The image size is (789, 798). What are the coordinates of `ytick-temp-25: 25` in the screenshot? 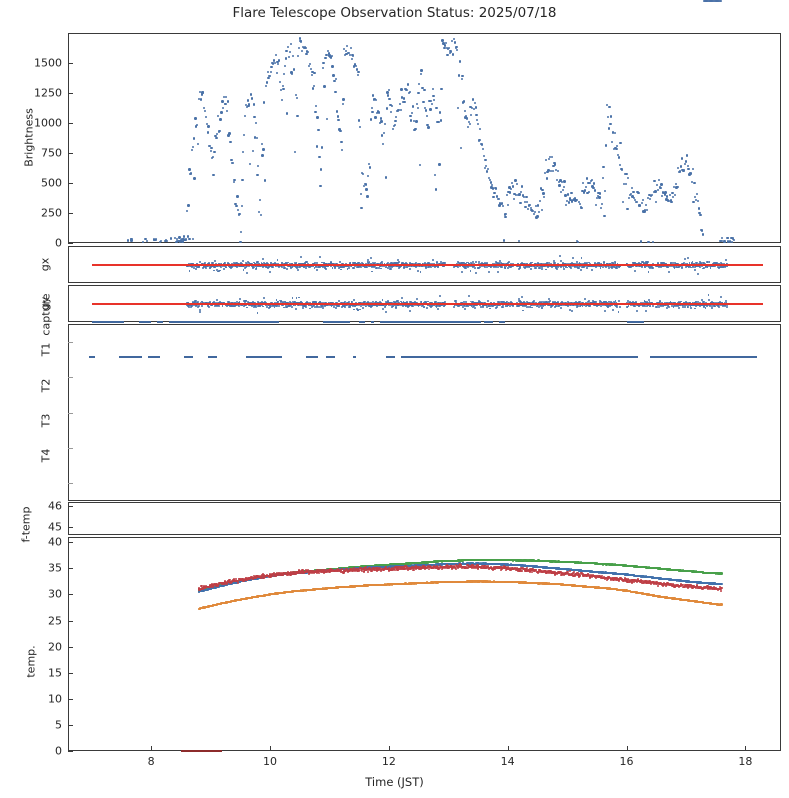 It's located at (55, 620).